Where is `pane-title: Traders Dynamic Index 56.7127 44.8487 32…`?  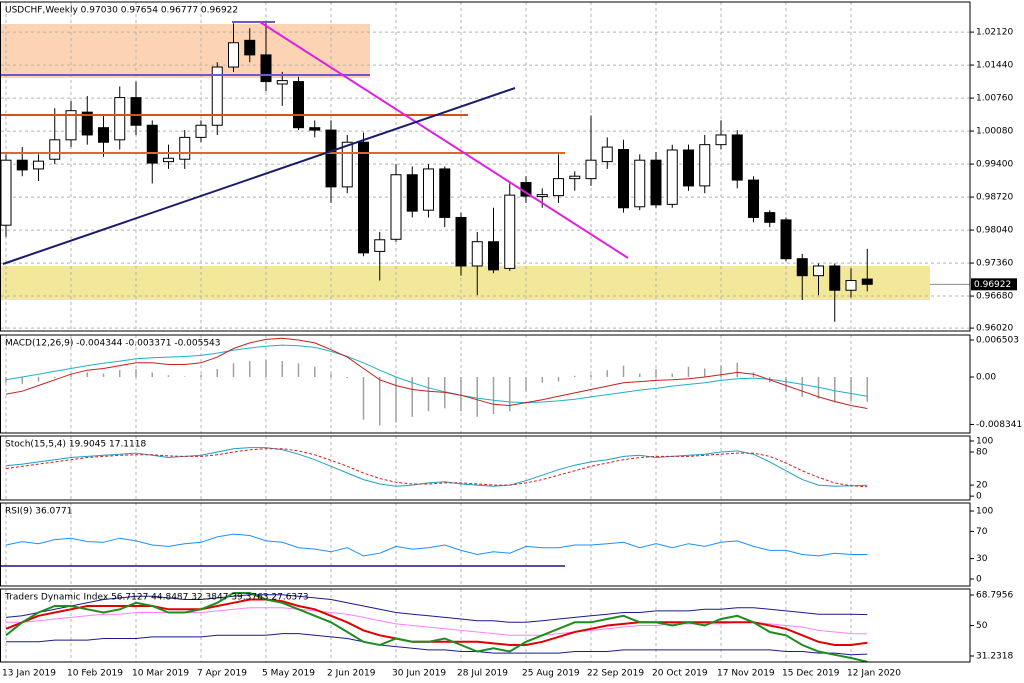 pane-title: Traders Dynamic Index 56.7127 44.8487 32… is located at coordinates (156, 598).